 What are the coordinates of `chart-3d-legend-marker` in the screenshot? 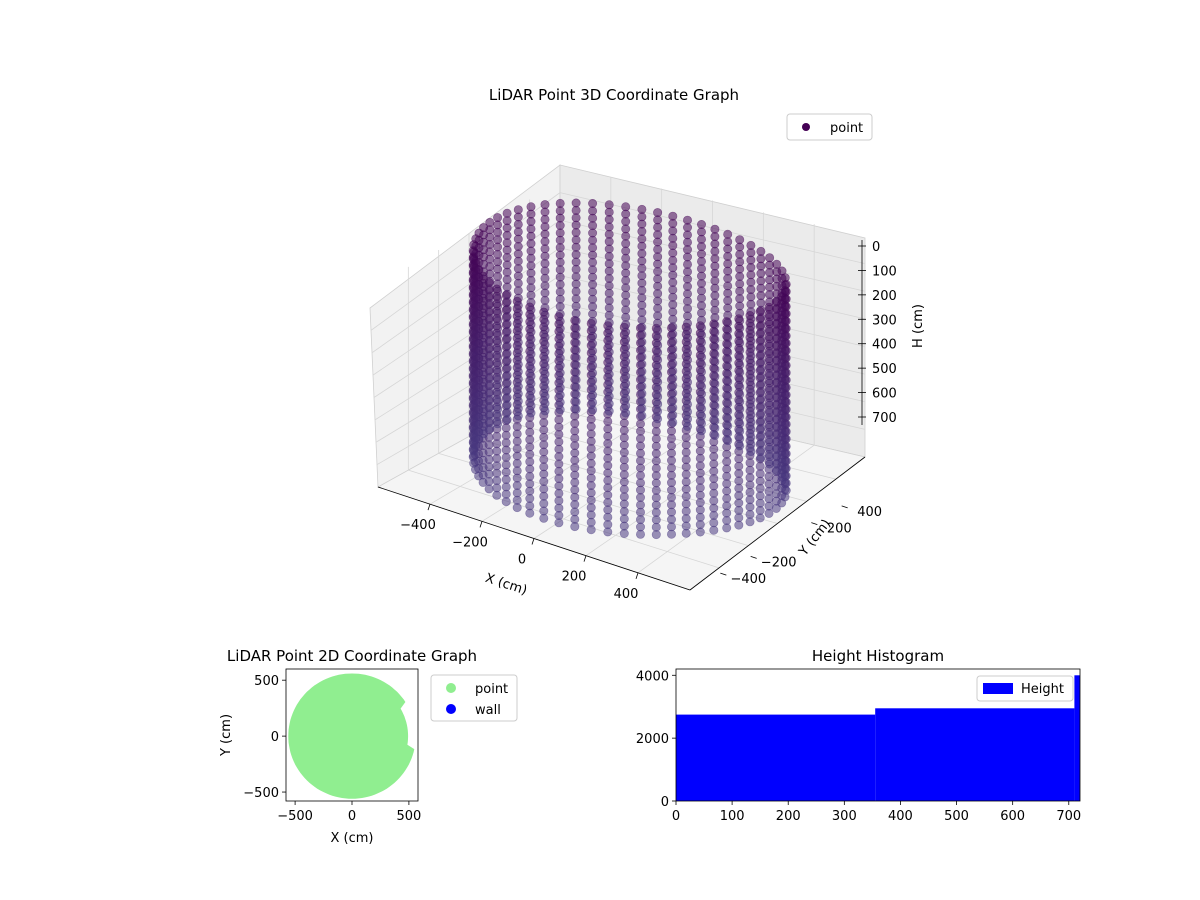 It's located at (806, 127).